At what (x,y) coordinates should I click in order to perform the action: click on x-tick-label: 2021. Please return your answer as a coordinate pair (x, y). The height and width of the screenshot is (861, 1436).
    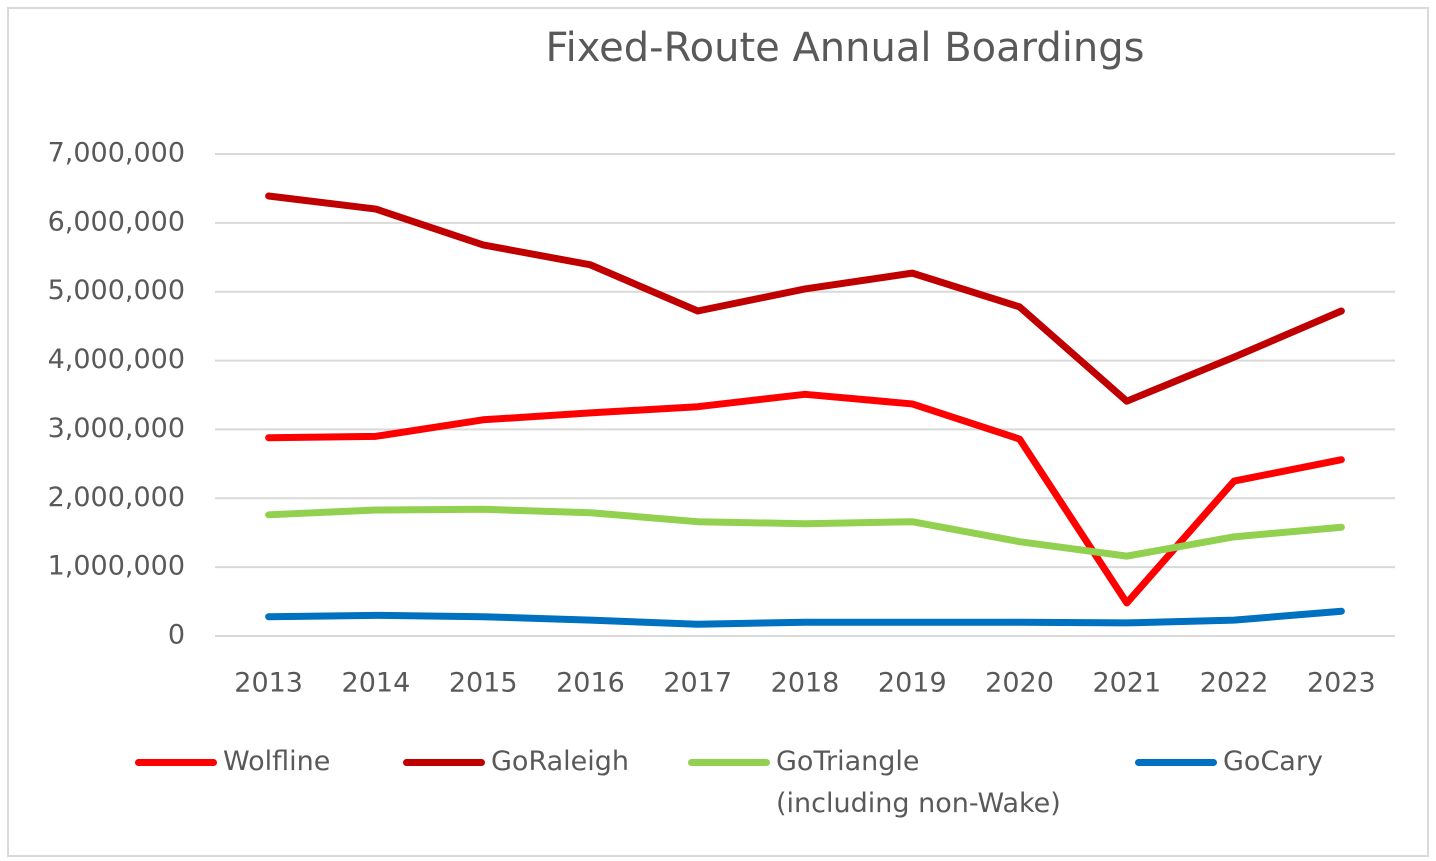
    Looking at the image, I should click on (1126, 683).